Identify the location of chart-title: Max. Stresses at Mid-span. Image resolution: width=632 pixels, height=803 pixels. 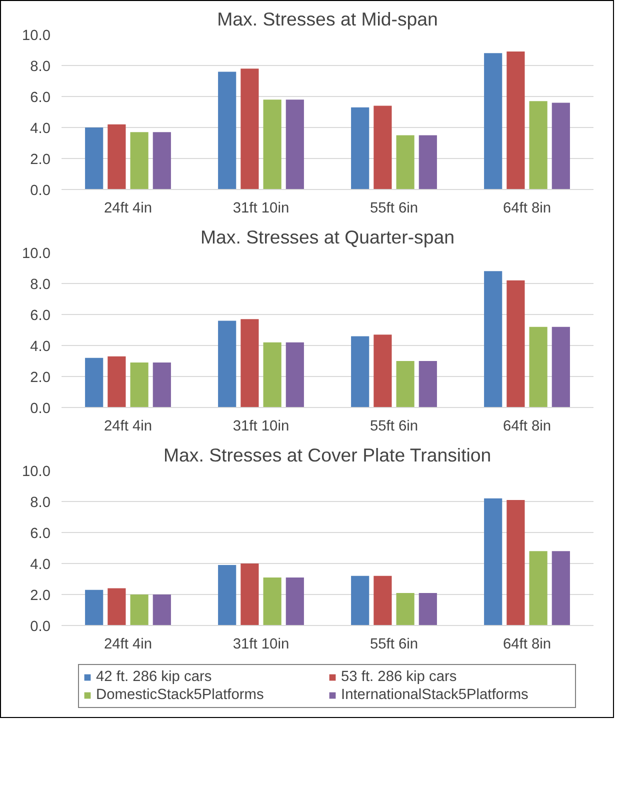
(327, 19).